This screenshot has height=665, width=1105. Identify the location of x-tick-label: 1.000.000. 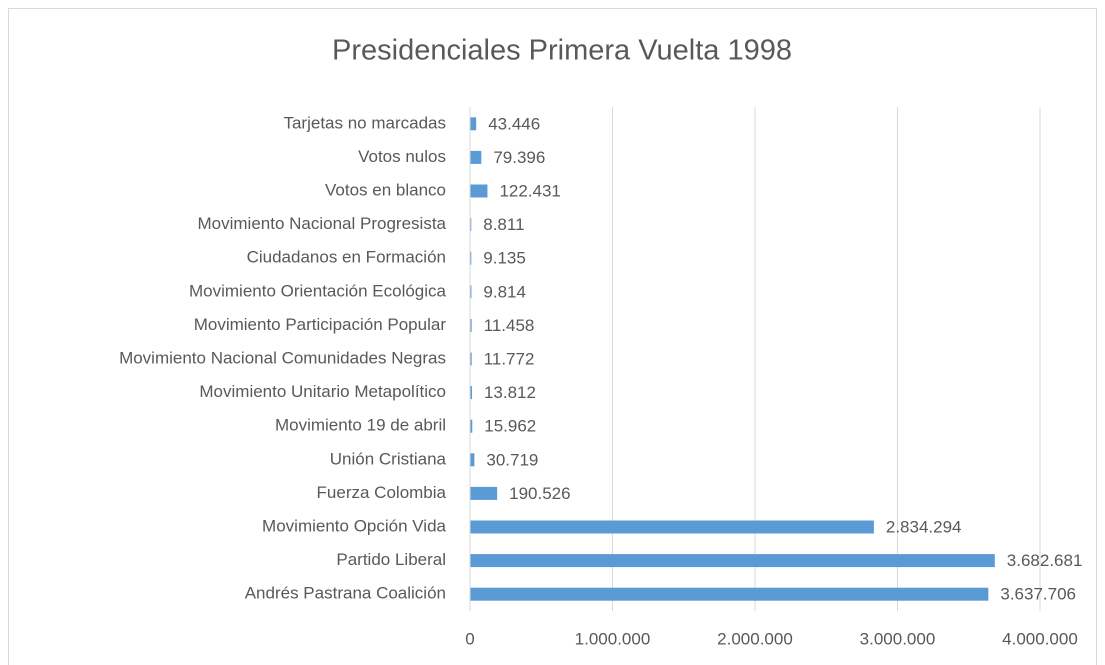
(613, 638).